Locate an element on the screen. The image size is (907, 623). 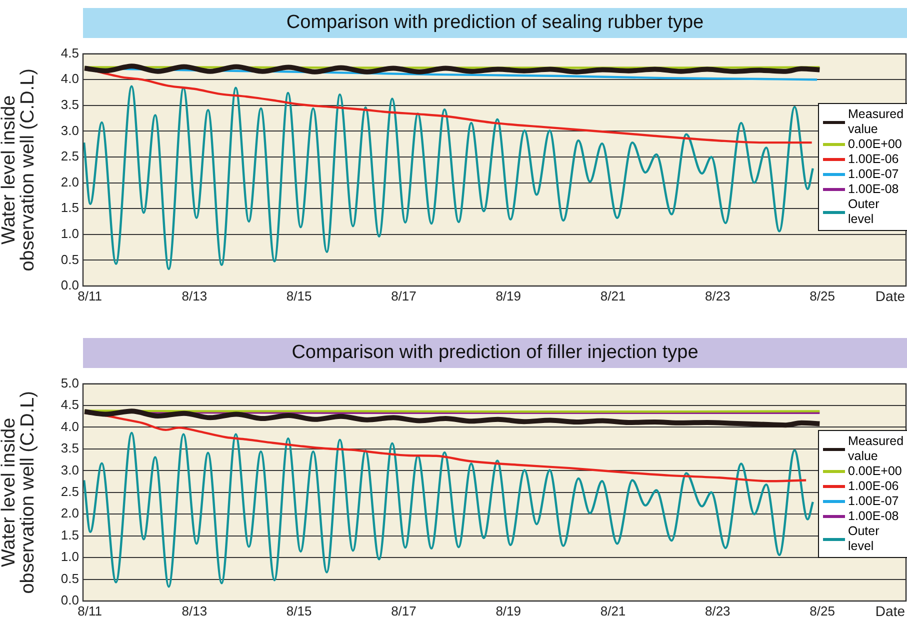
chart-title: Comparison with prediction of sealing rubber type is located at coordinates (495, 23).